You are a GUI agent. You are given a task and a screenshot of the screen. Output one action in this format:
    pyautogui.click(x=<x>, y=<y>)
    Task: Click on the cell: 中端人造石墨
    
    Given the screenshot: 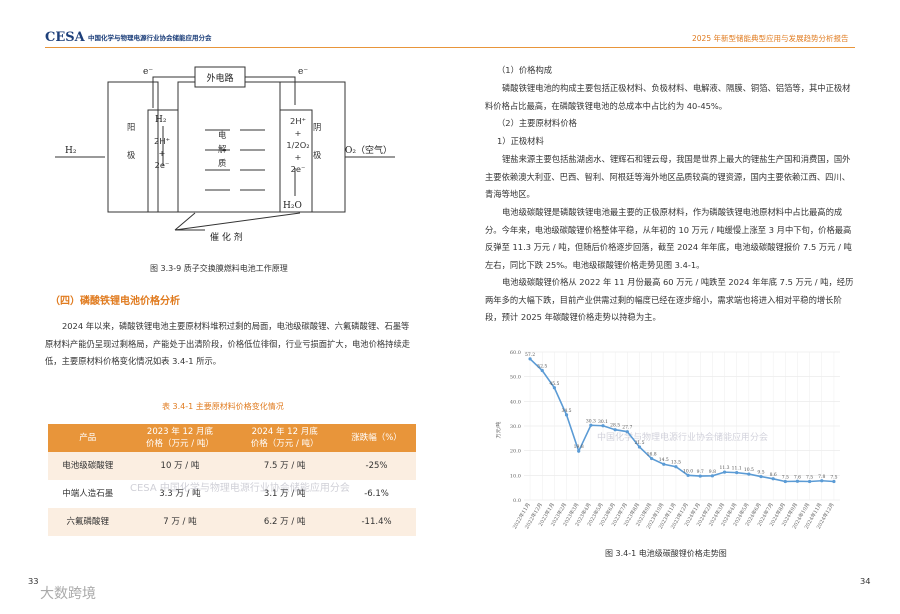 What is the action you would take?
    pyautogui.click(x=88, y=494)
    